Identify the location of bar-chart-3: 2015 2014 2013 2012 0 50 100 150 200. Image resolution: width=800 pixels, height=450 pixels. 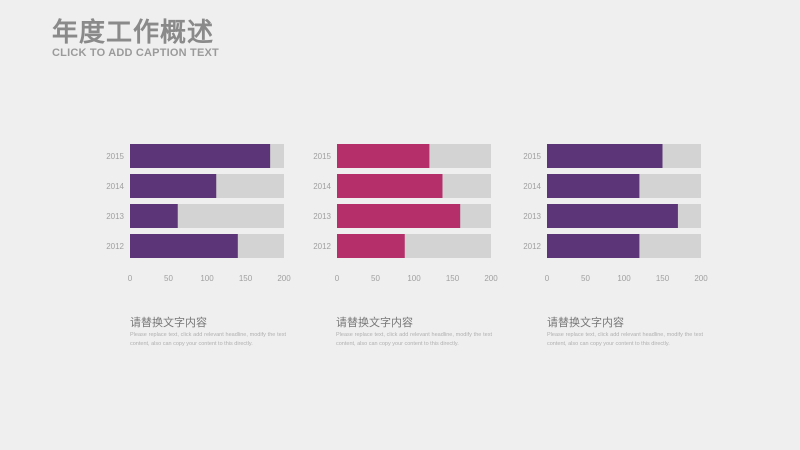
(615, 213).